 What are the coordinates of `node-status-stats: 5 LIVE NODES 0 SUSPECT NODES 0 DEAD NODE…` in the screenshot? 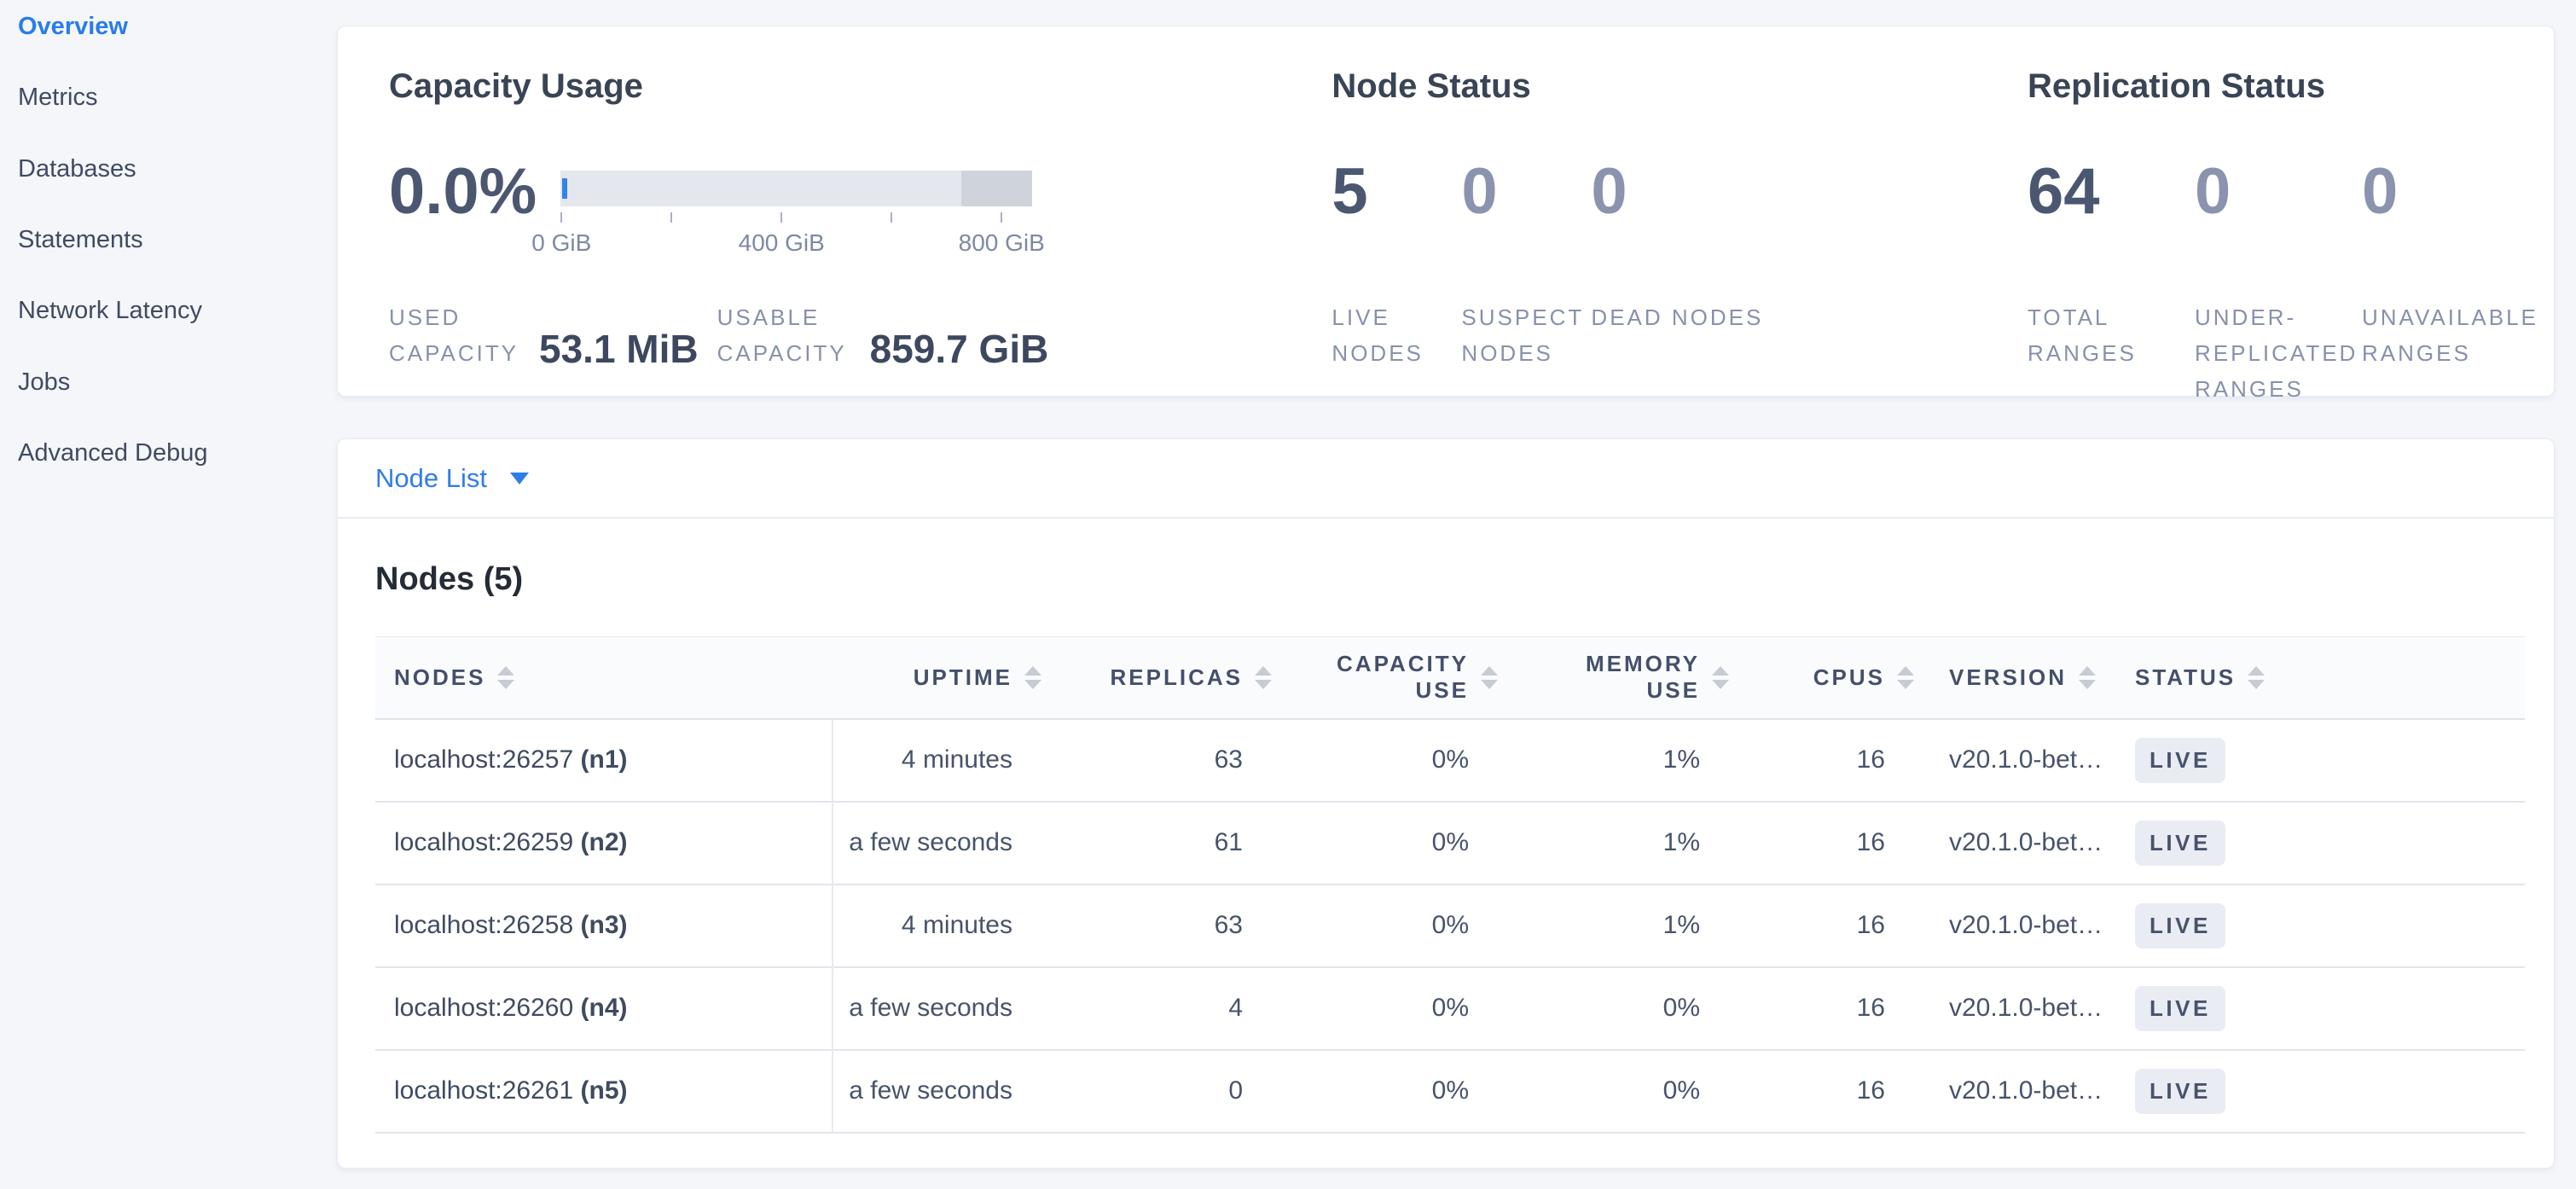 It's located at (1680, 265).